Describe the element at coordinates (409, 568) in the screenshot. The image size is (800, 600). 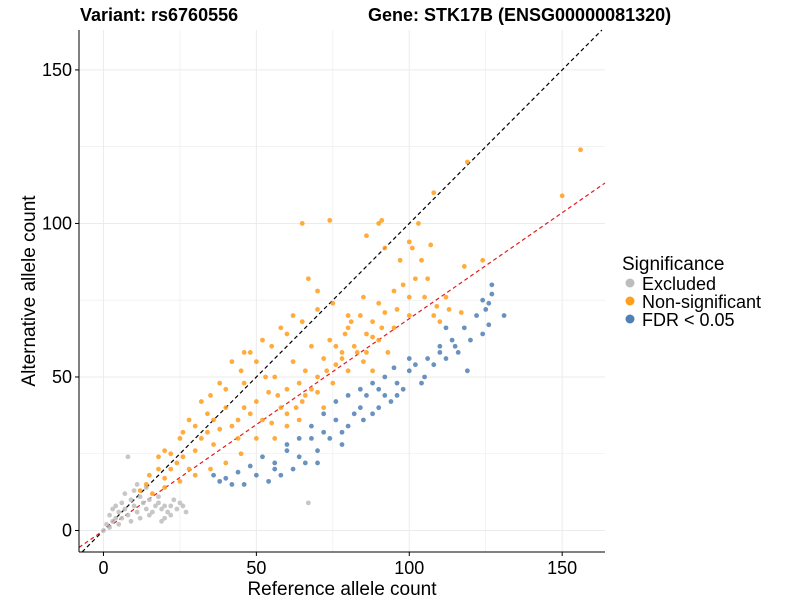
I see `x-tick-label: 100` at that location.